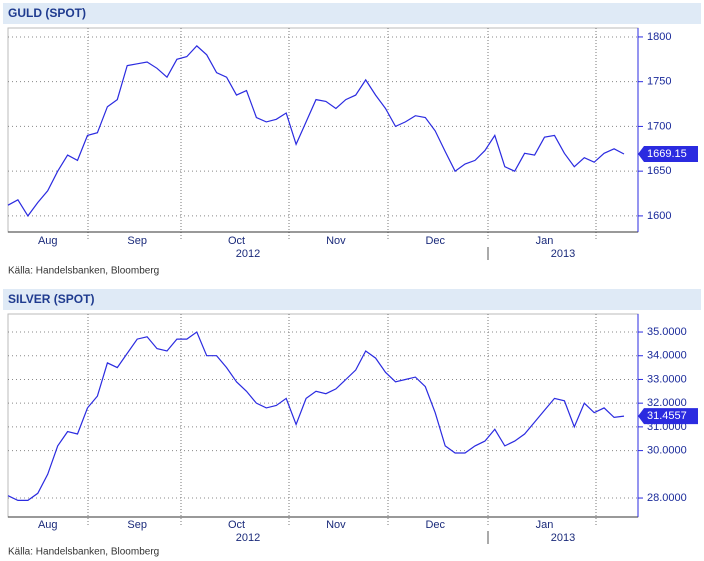  Describe the element at coordinates (659, 37) in the screenshot. I see `y-tick-label: 1800` at that location.